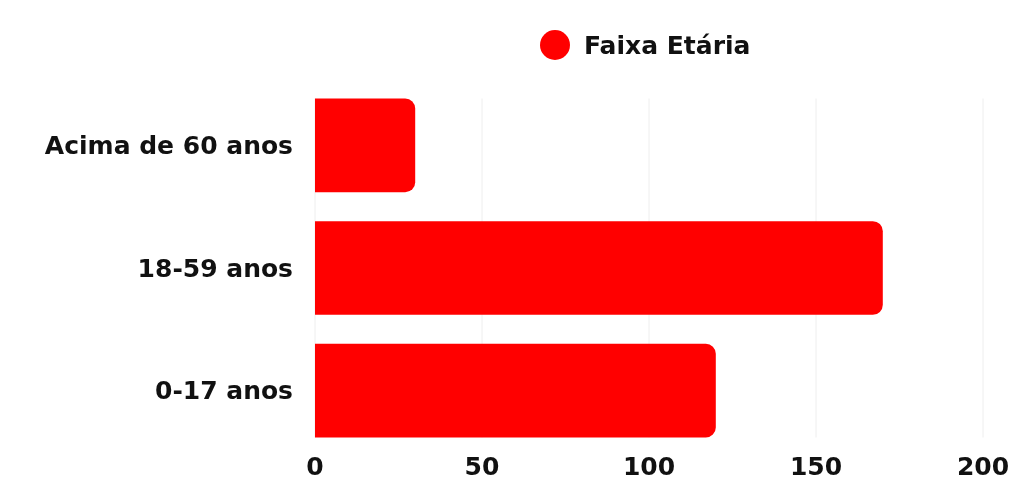 This screenshot has height=489, width=1024. What do you see at coordinates (816, 466) in the screenshot?
I see `x-tick-label: 150` at bounding box center [816, 466].